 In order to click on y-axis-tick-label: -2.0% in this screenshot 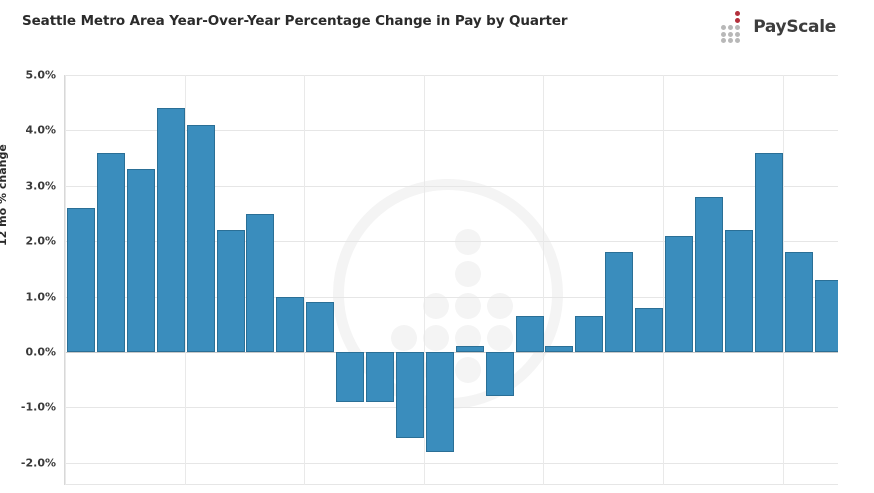, I will do `click(38, 463)`.